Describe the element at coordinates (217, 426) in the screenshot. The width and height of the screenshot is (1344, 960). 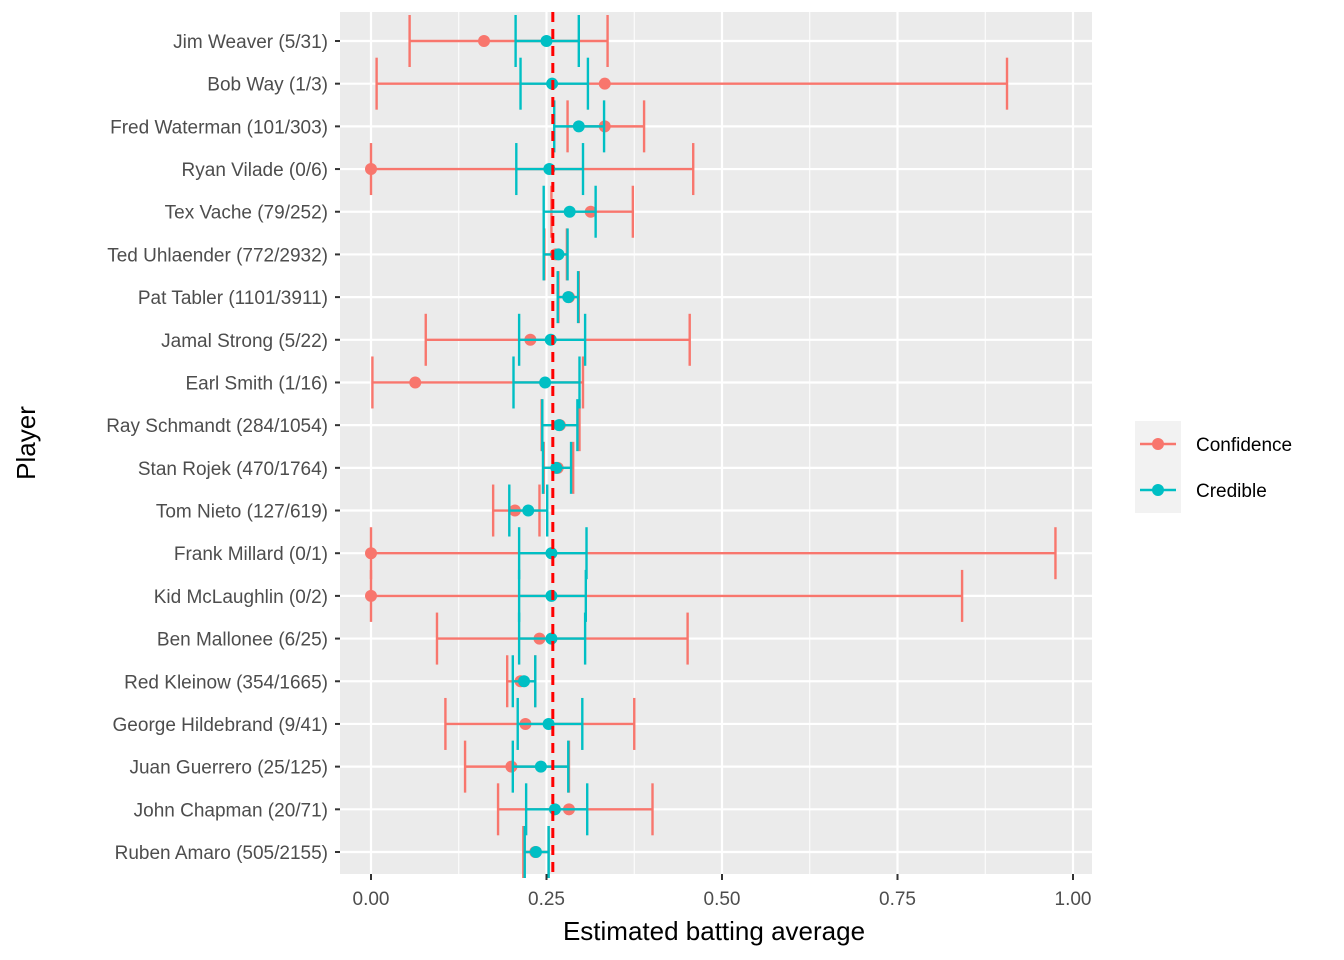
I see `y-tick-label: Ray Schmandt (284/1054)` at that location.